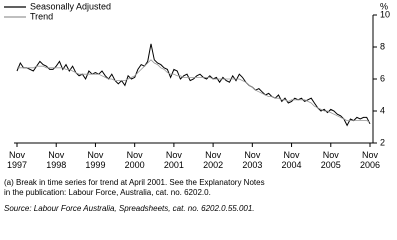  Describe the element at coordinates (70, 6) in the screenshot. I see `legend-label: Seasonally Adjusted` at that location.